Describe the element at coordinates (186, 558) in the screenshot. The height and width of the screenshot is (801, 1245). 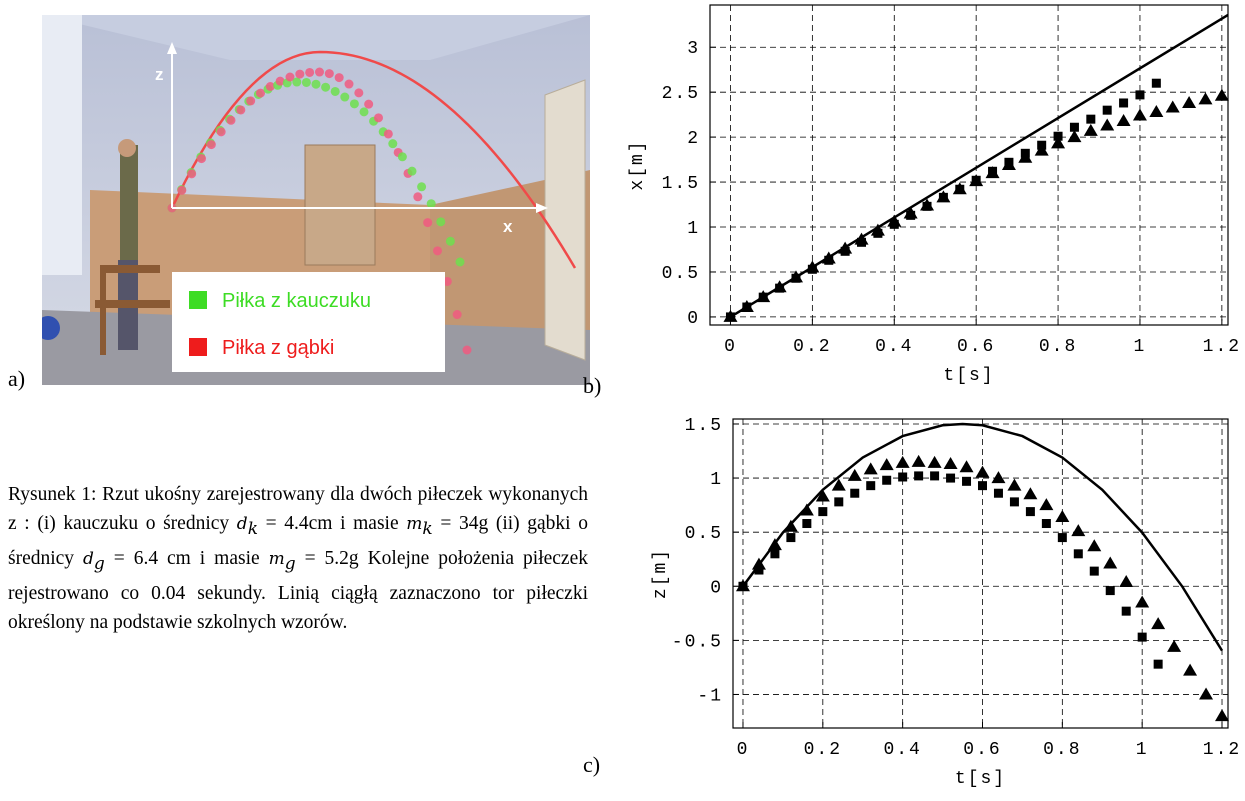
I see `caption-text: = 6.4 cm i masie` at that location.